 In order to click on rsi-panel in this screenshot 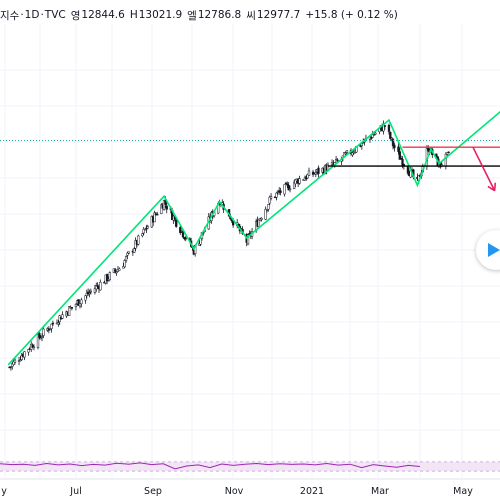, I will do `click(250, 466)`.